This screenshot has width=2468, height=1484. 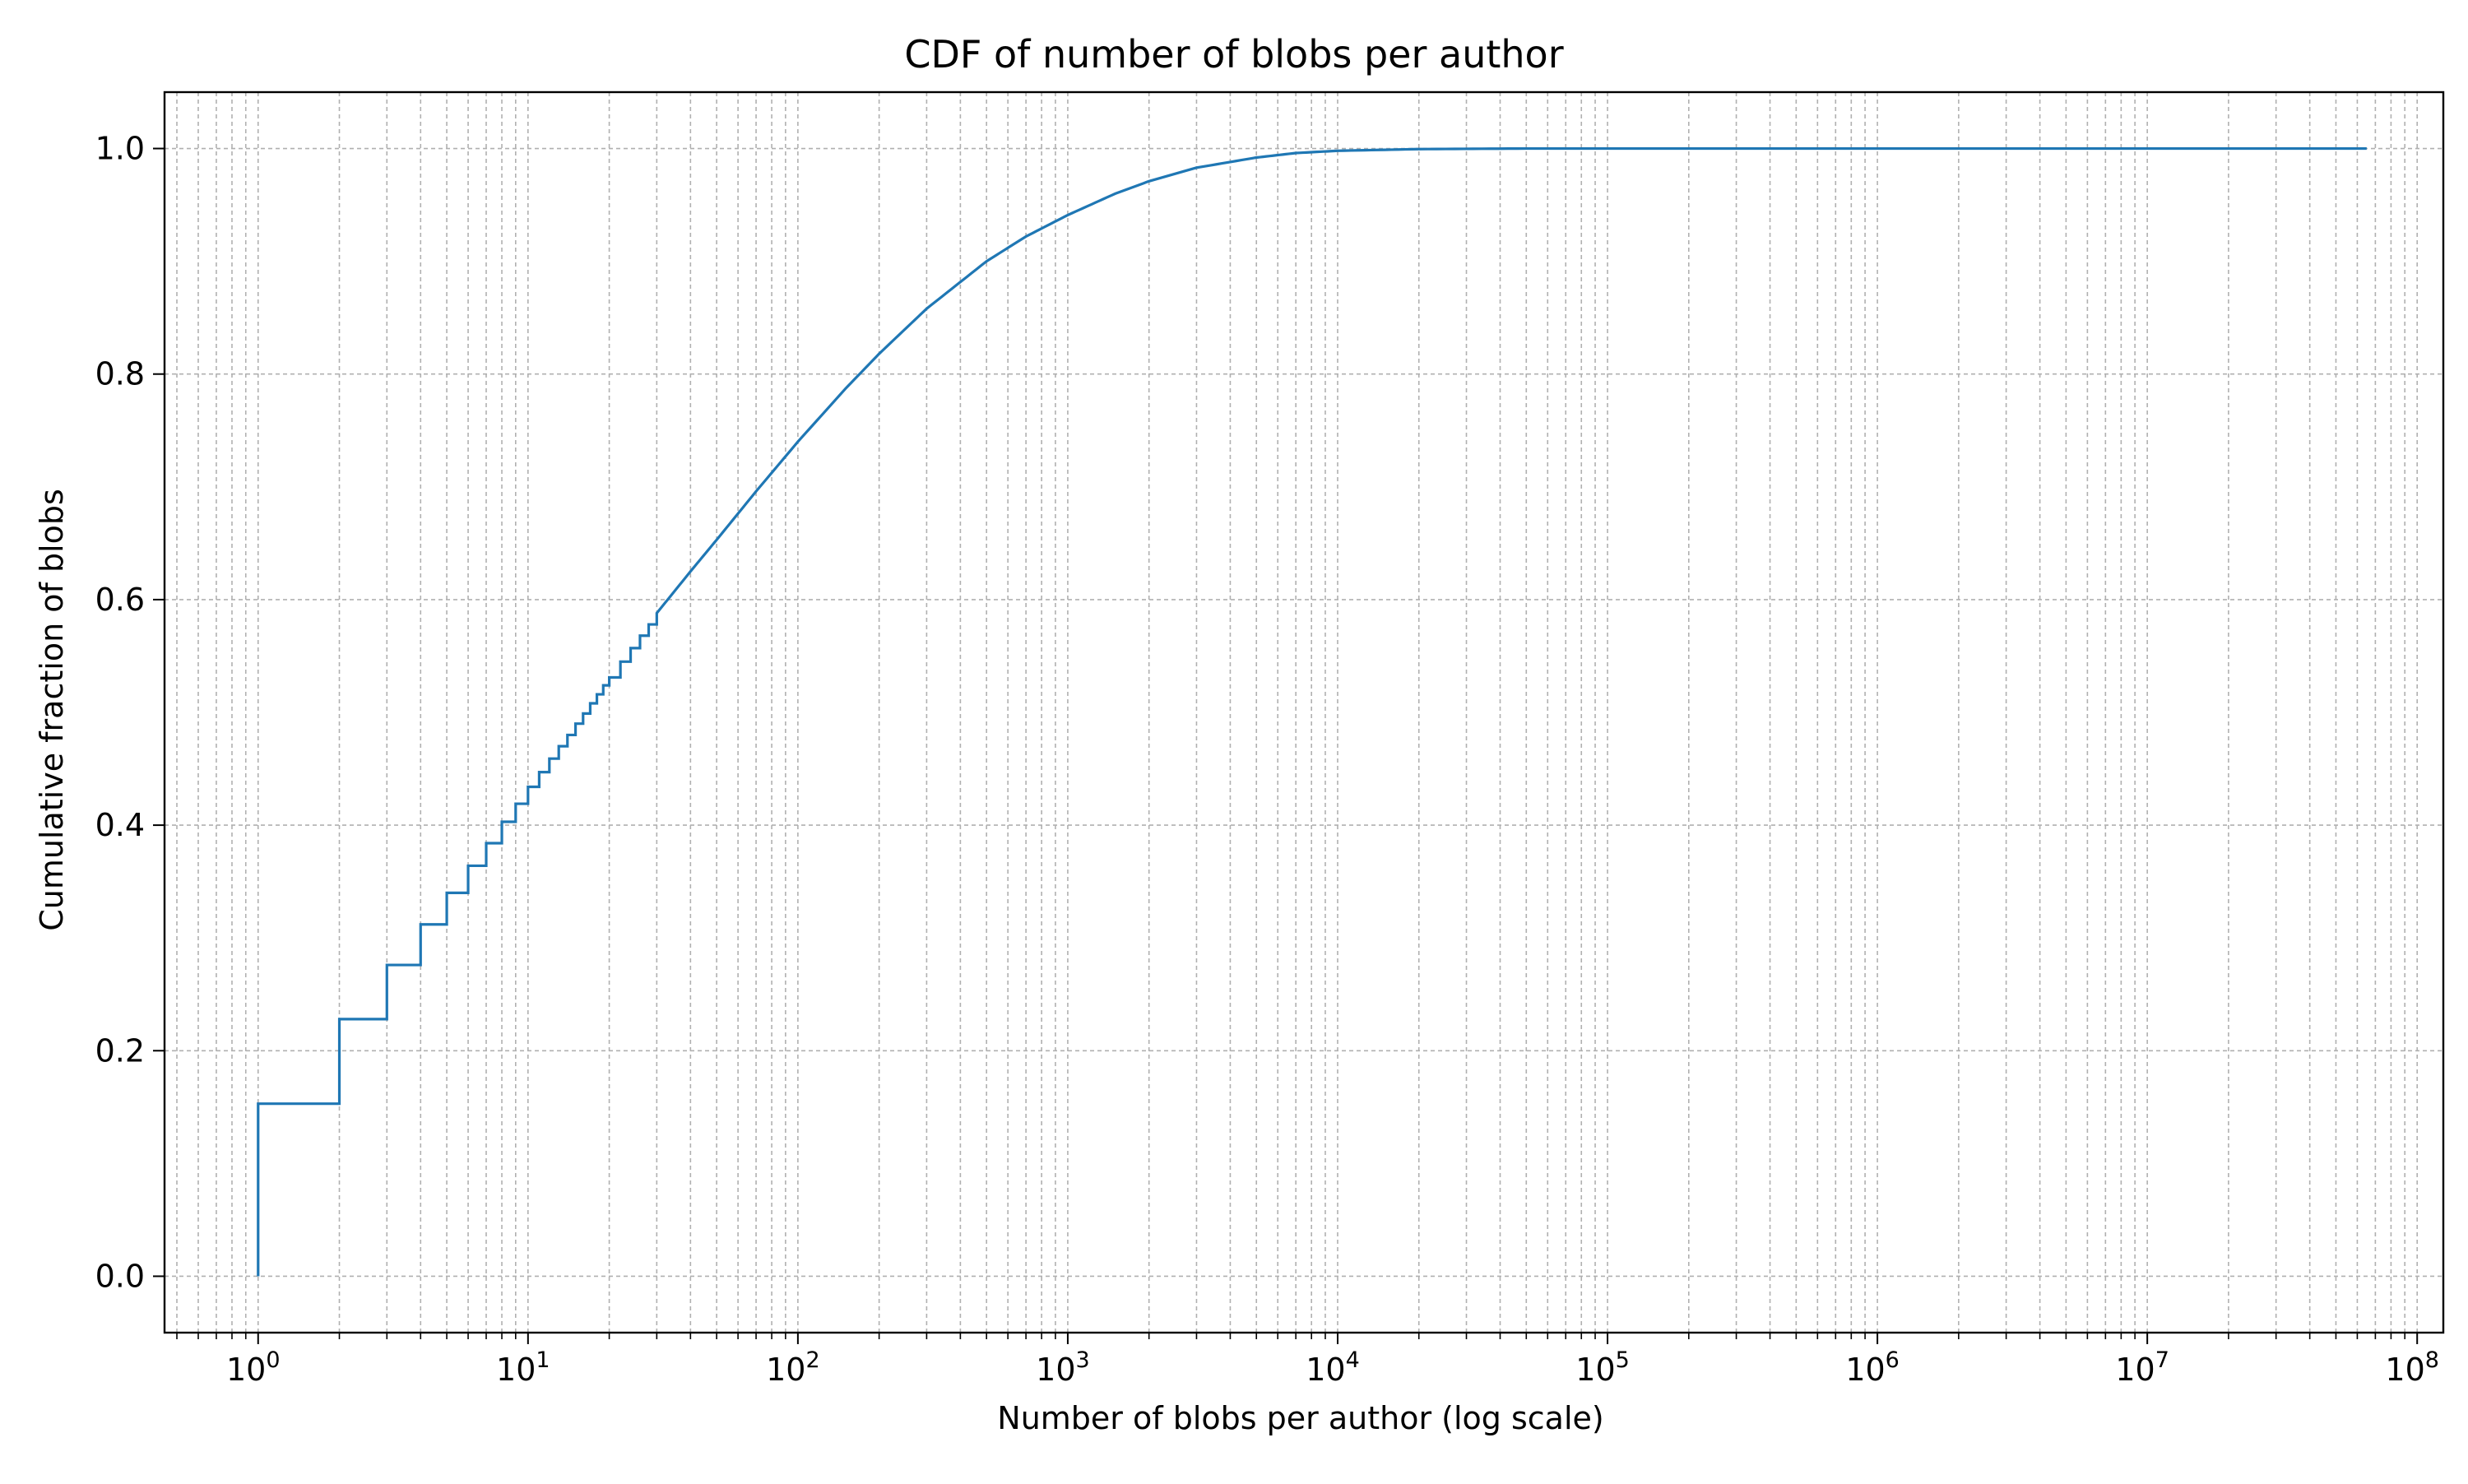 I want to click on x-tick-label: 10⁸, so click(x=2412, y=1367).